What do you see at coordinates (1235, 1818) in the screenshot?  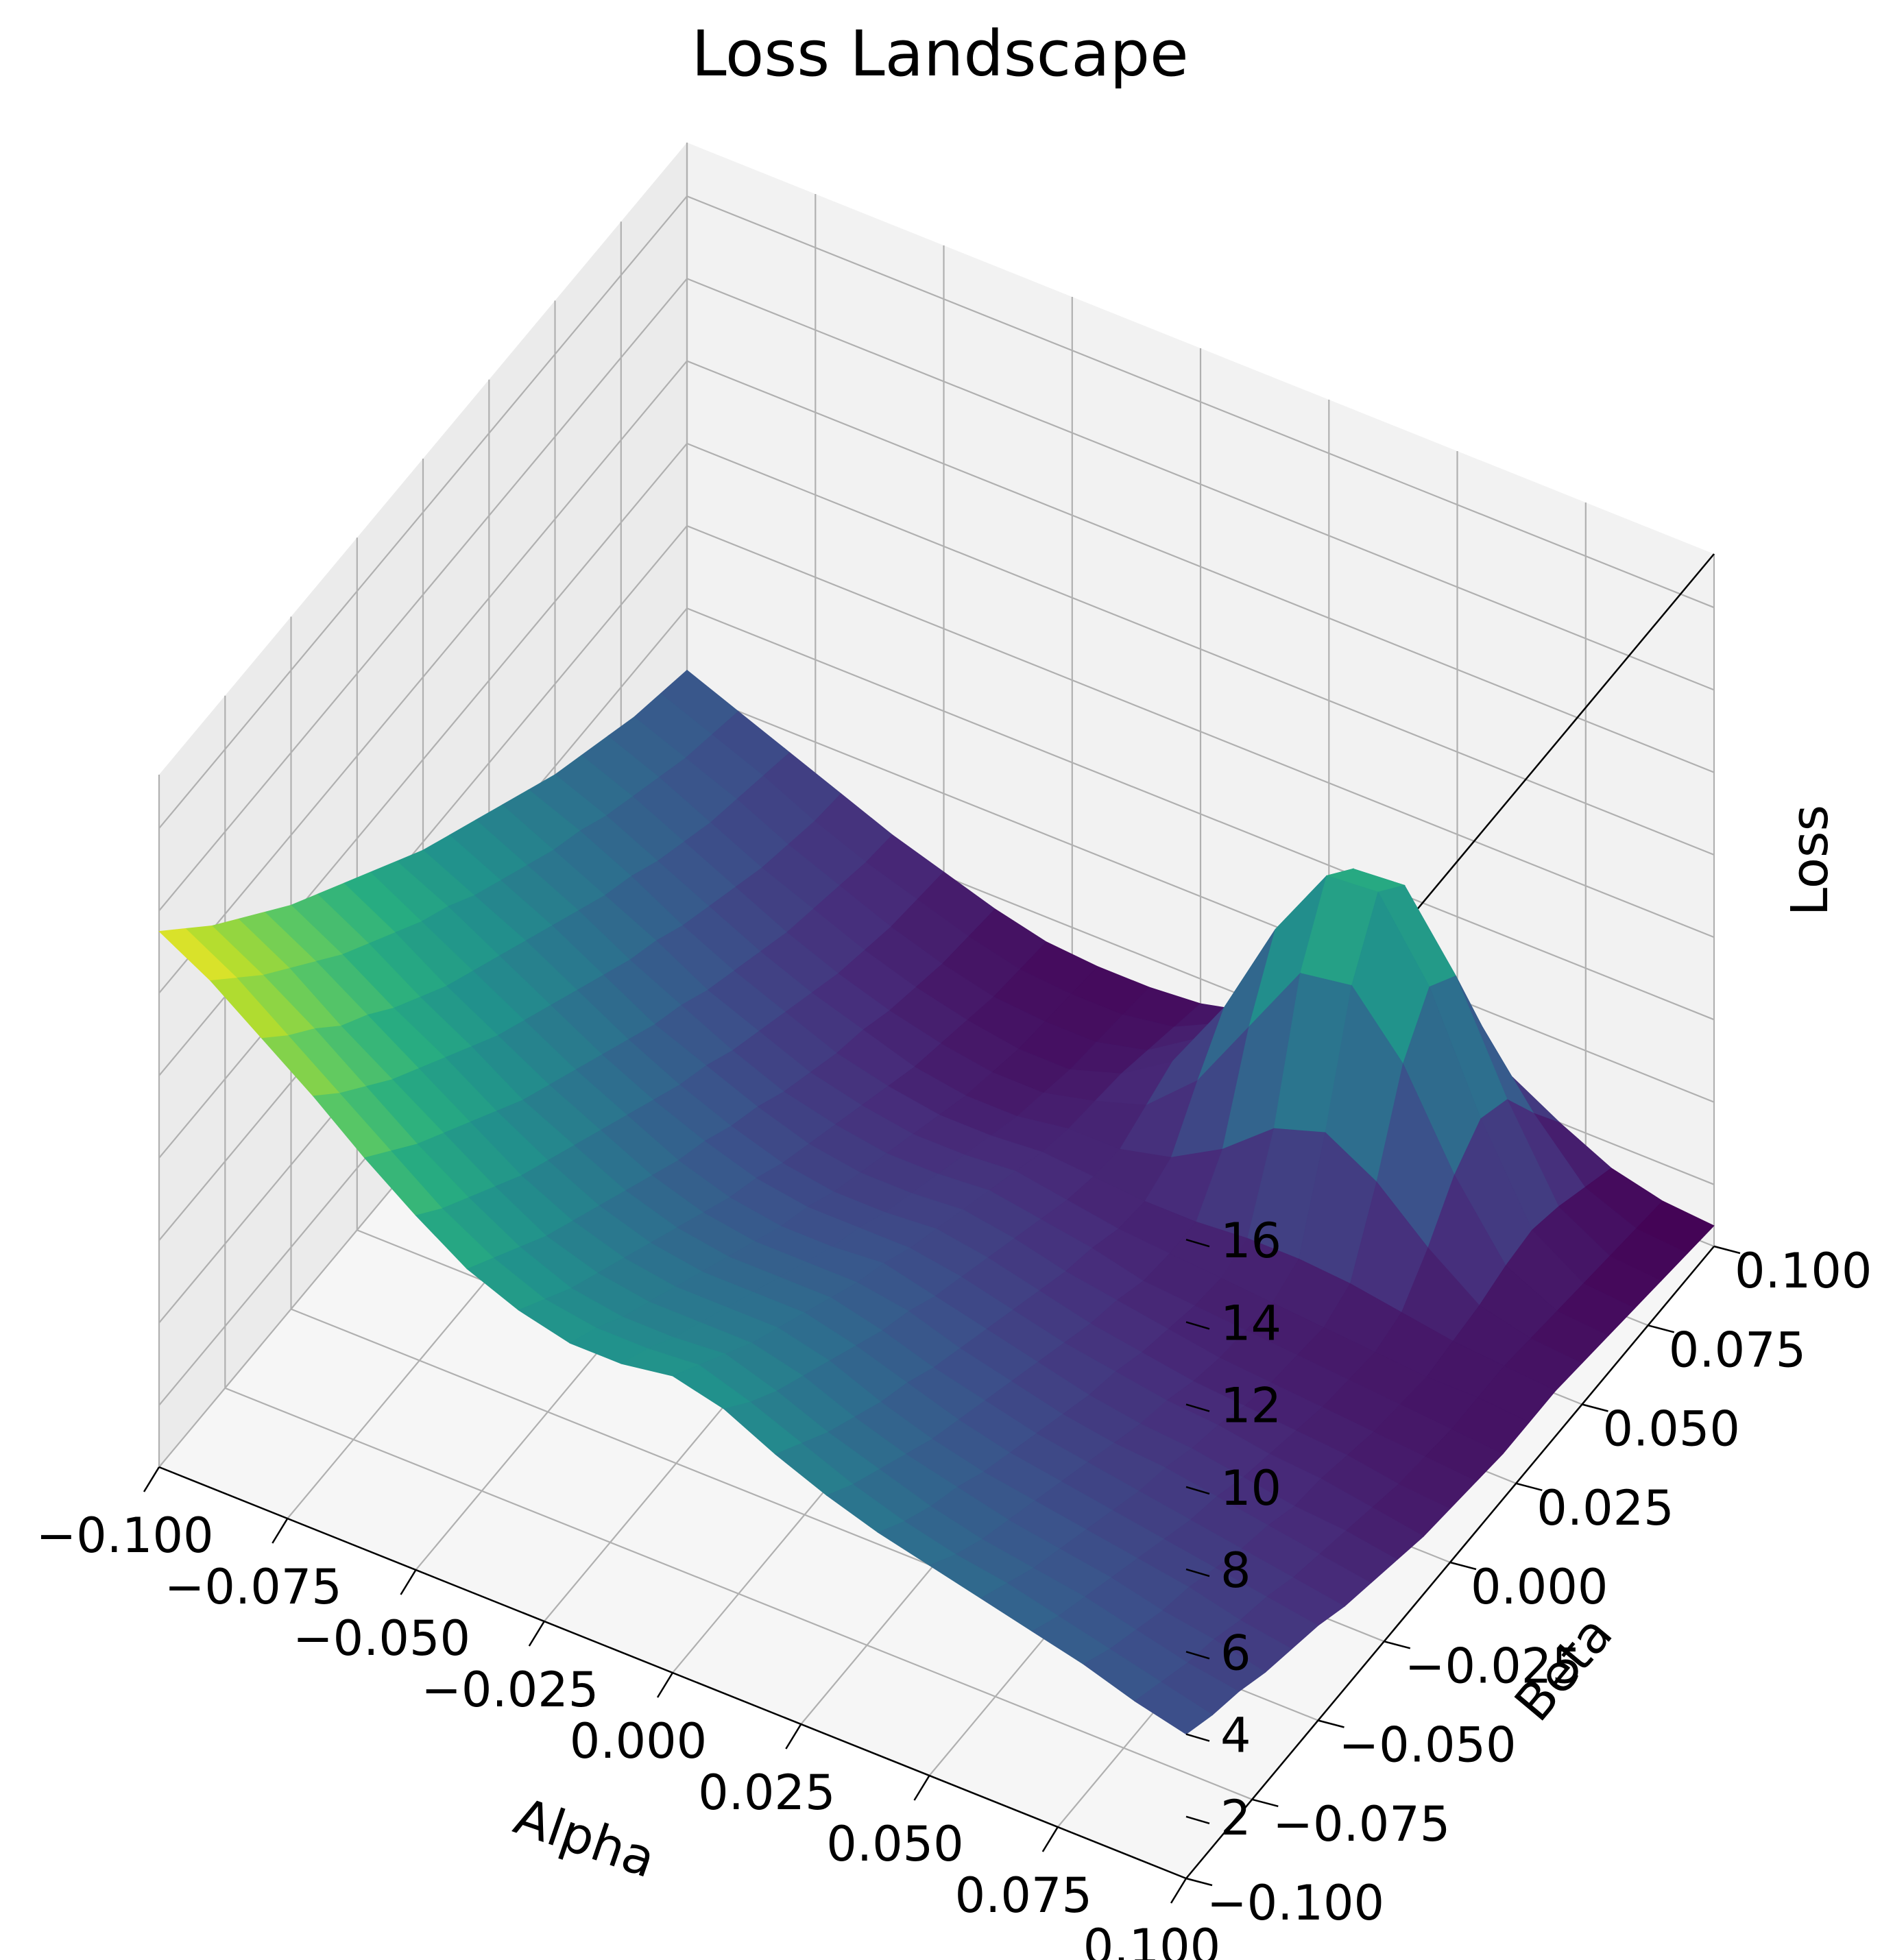 I see `loss-tick-label: 2` at bounding box center [1235, 1818].